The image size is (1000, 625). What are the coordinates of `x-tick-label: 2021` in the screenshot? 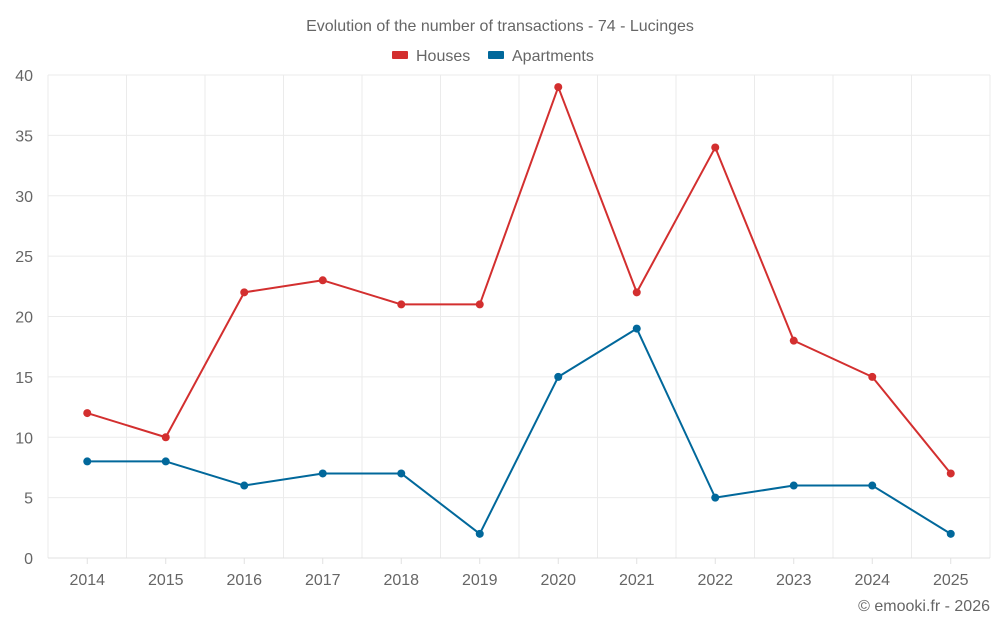 It's located at (637, 580).